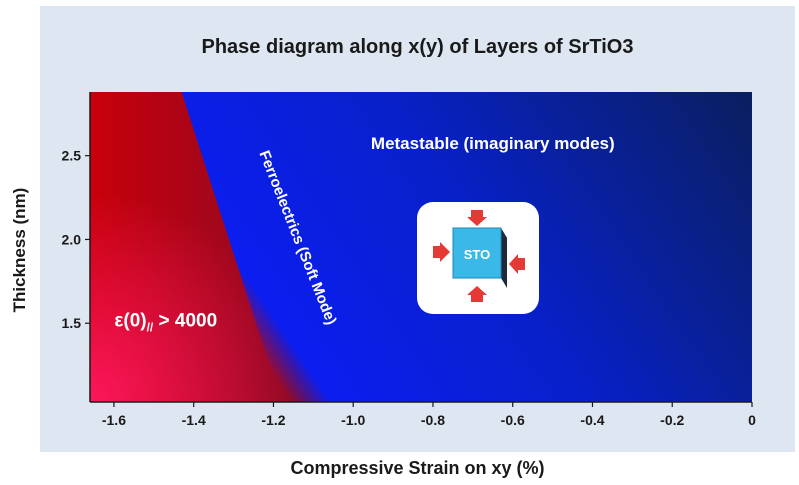  Describe the element at coordinates (513, 420) in the screenshot. I see `x-tick-label: -0.6` at that location.